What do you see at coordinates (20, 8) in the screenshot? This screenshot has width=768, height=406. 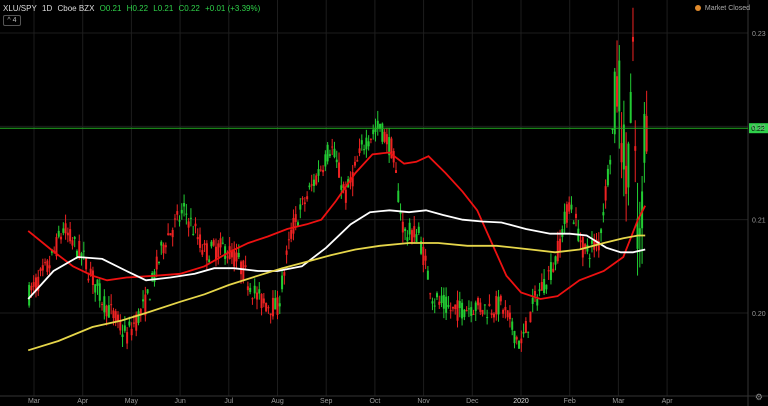 I see `symbol-name: XLU/SPY` at bounding box center [20, 8].